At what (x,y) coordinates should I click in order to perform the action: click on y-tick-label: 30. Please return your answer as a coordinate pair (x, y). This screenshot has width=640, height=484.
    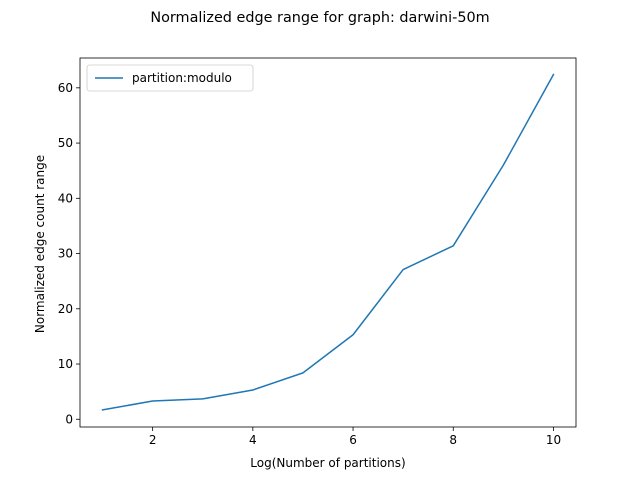
    Looking at the image, I should click on (65, 254).